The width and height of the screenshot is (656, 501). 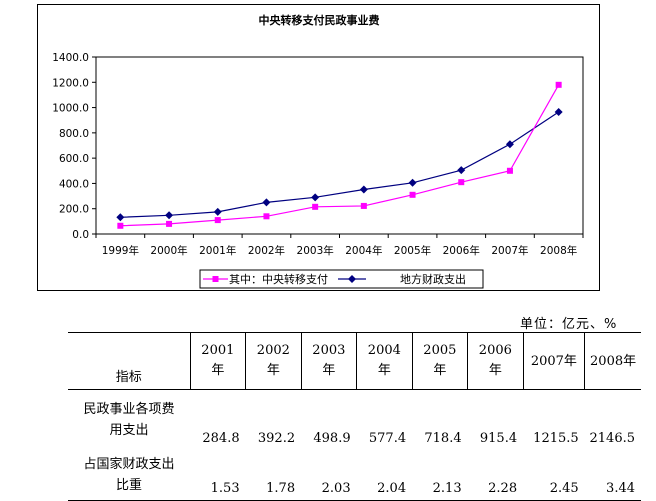 What do you see at coordinates (554, 475) in the screenshot?
I see `table-cell: 2.45` at bounding box center [554, 475].